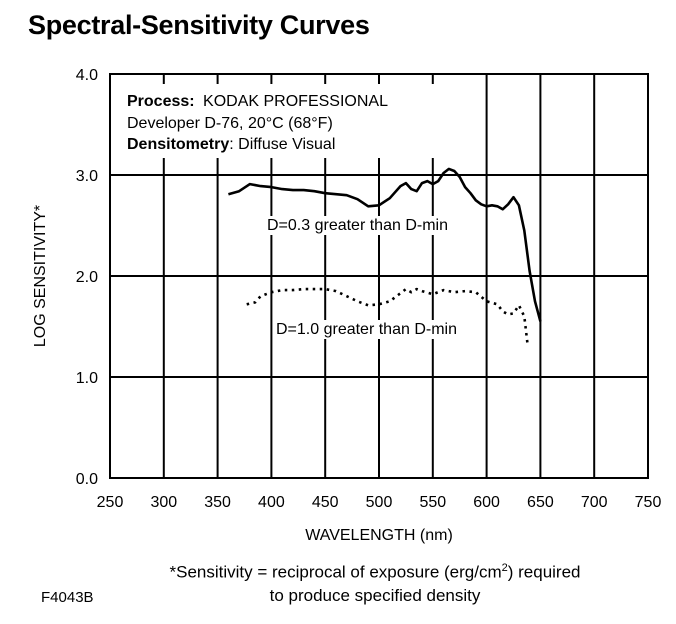 The width and height of the screenshot is (676, 624). I want to click on y-axis-label: LOG SENSITIVITY*, so click(40, 276).